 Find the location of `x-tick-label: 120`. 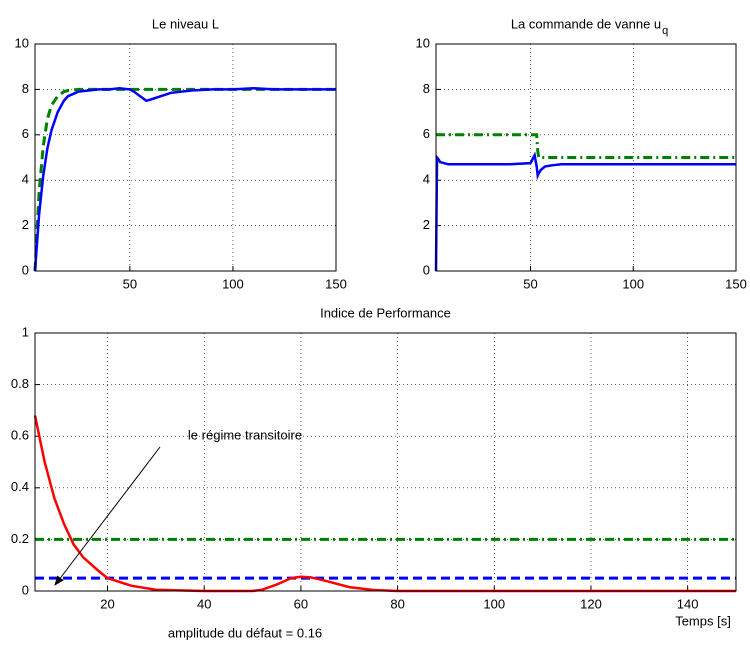

x-tick-label: 120 is located at coordinates (591, 603).